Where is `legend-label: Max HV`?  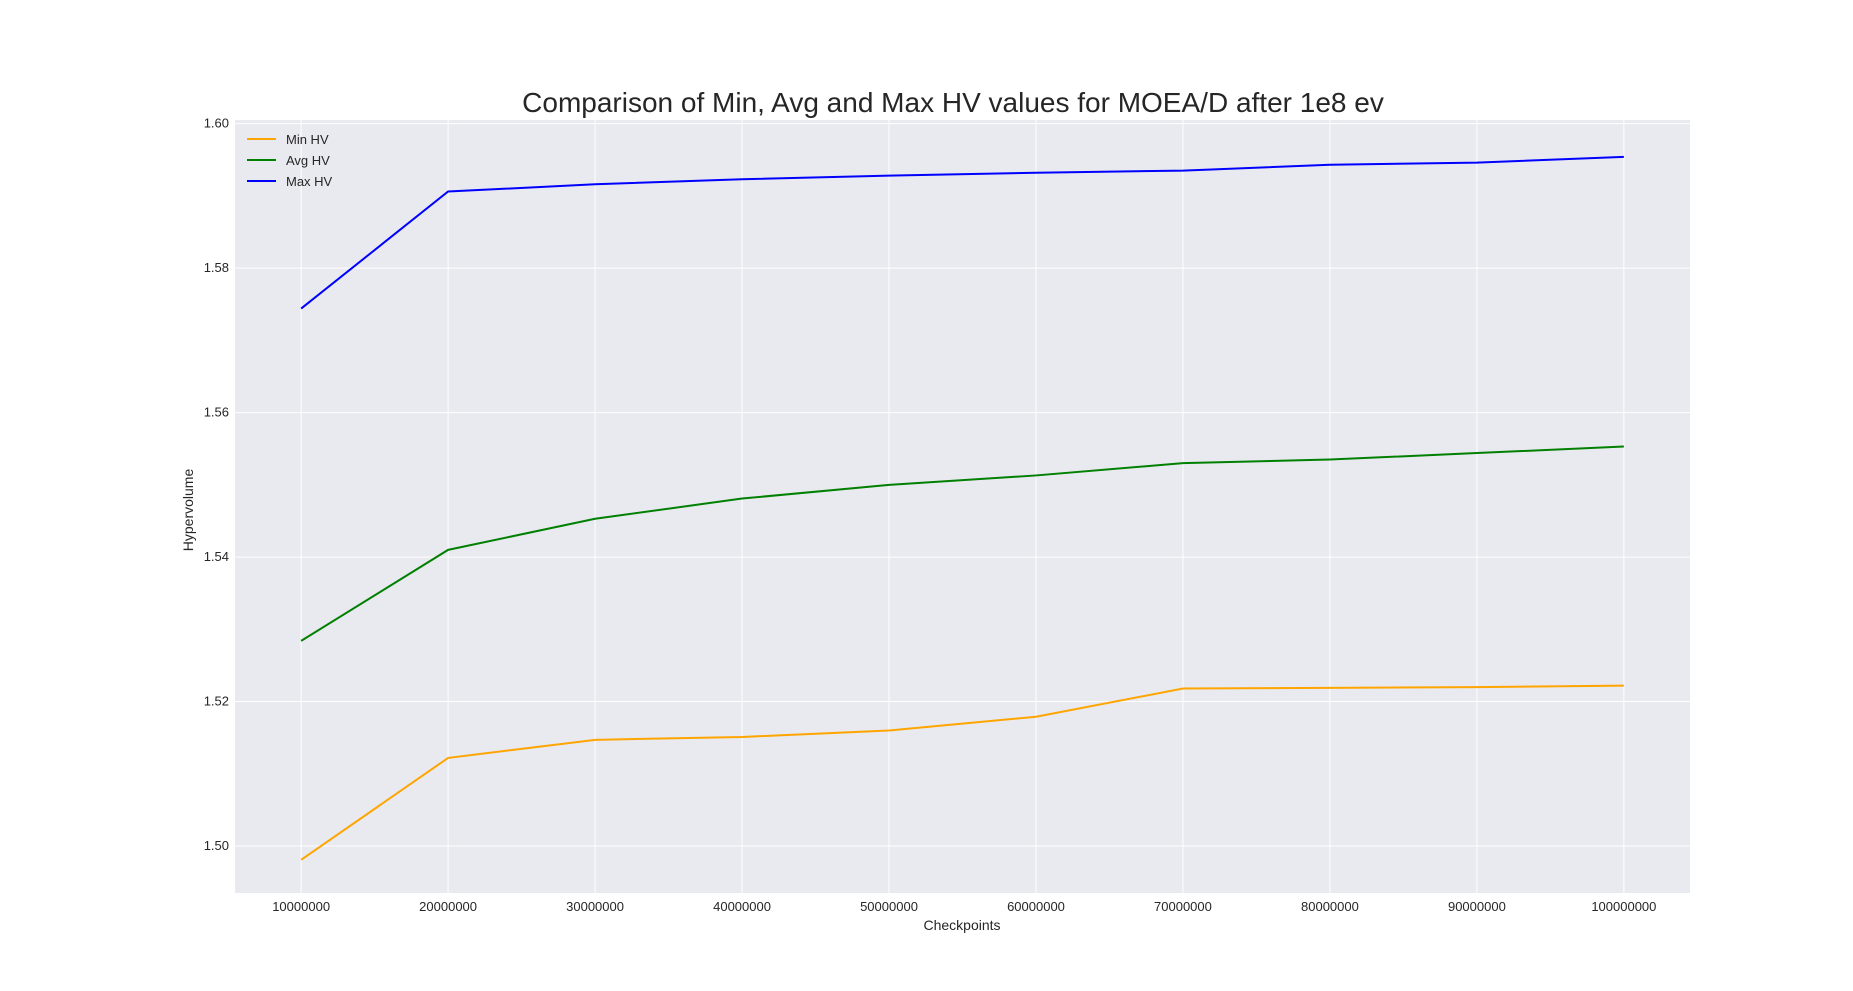 legend-label: Max HV is located at coordinates (309, 181).